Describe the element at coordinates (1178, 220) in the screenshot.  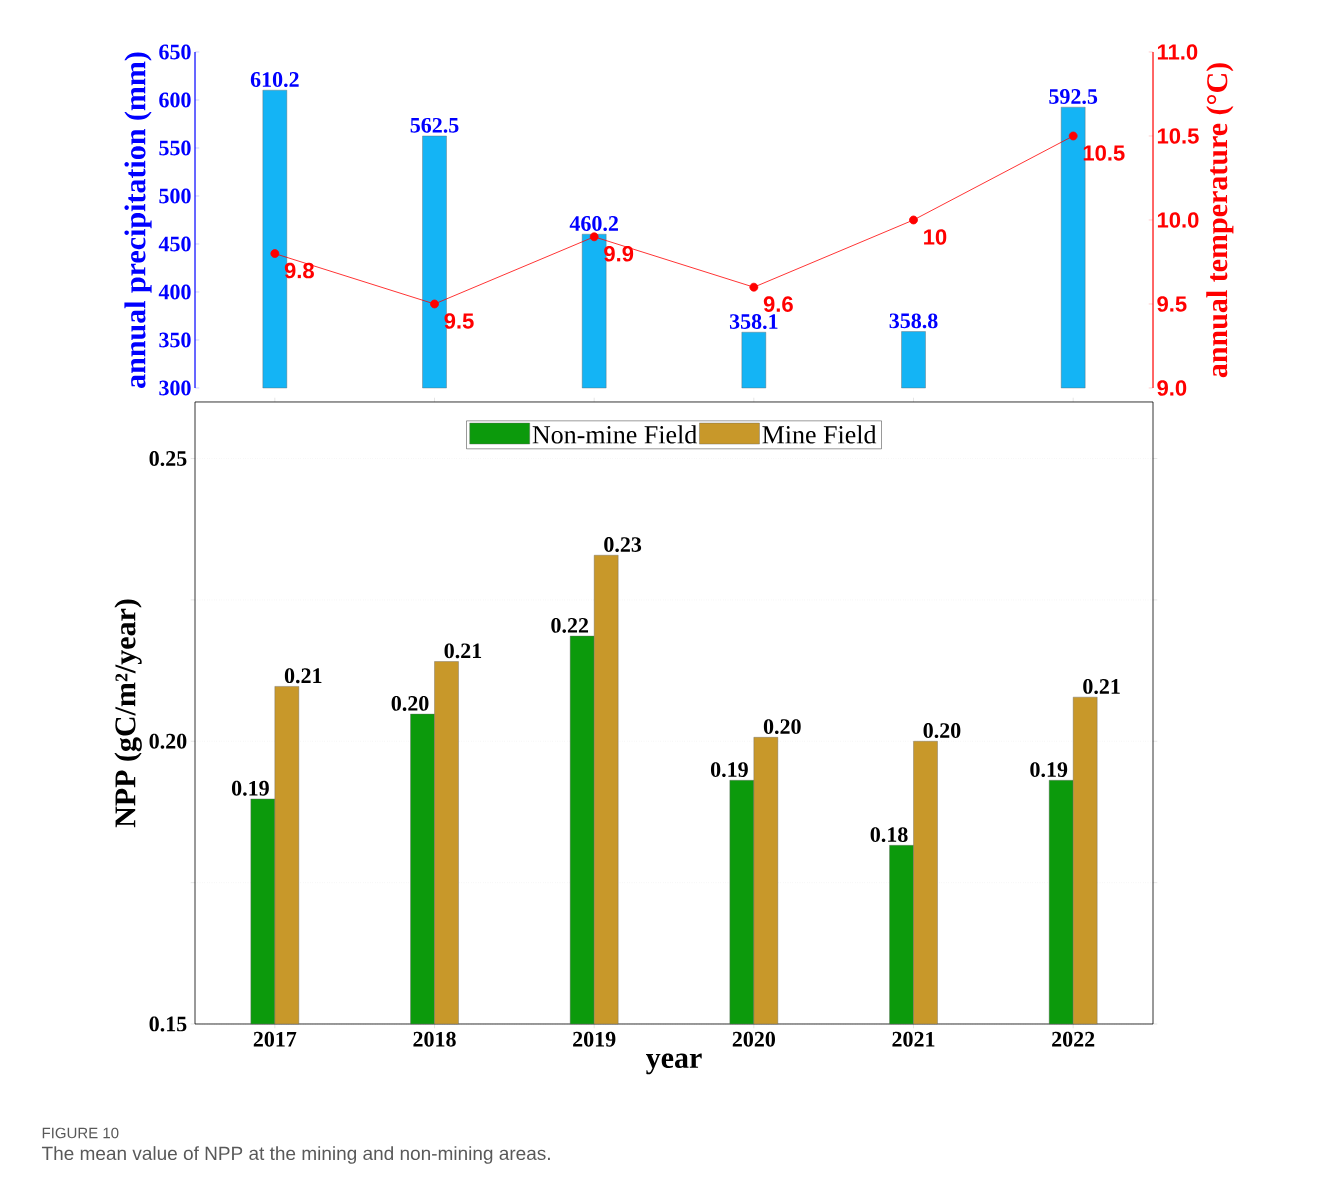
I see `y2-tick-label: 10.0` at that location.